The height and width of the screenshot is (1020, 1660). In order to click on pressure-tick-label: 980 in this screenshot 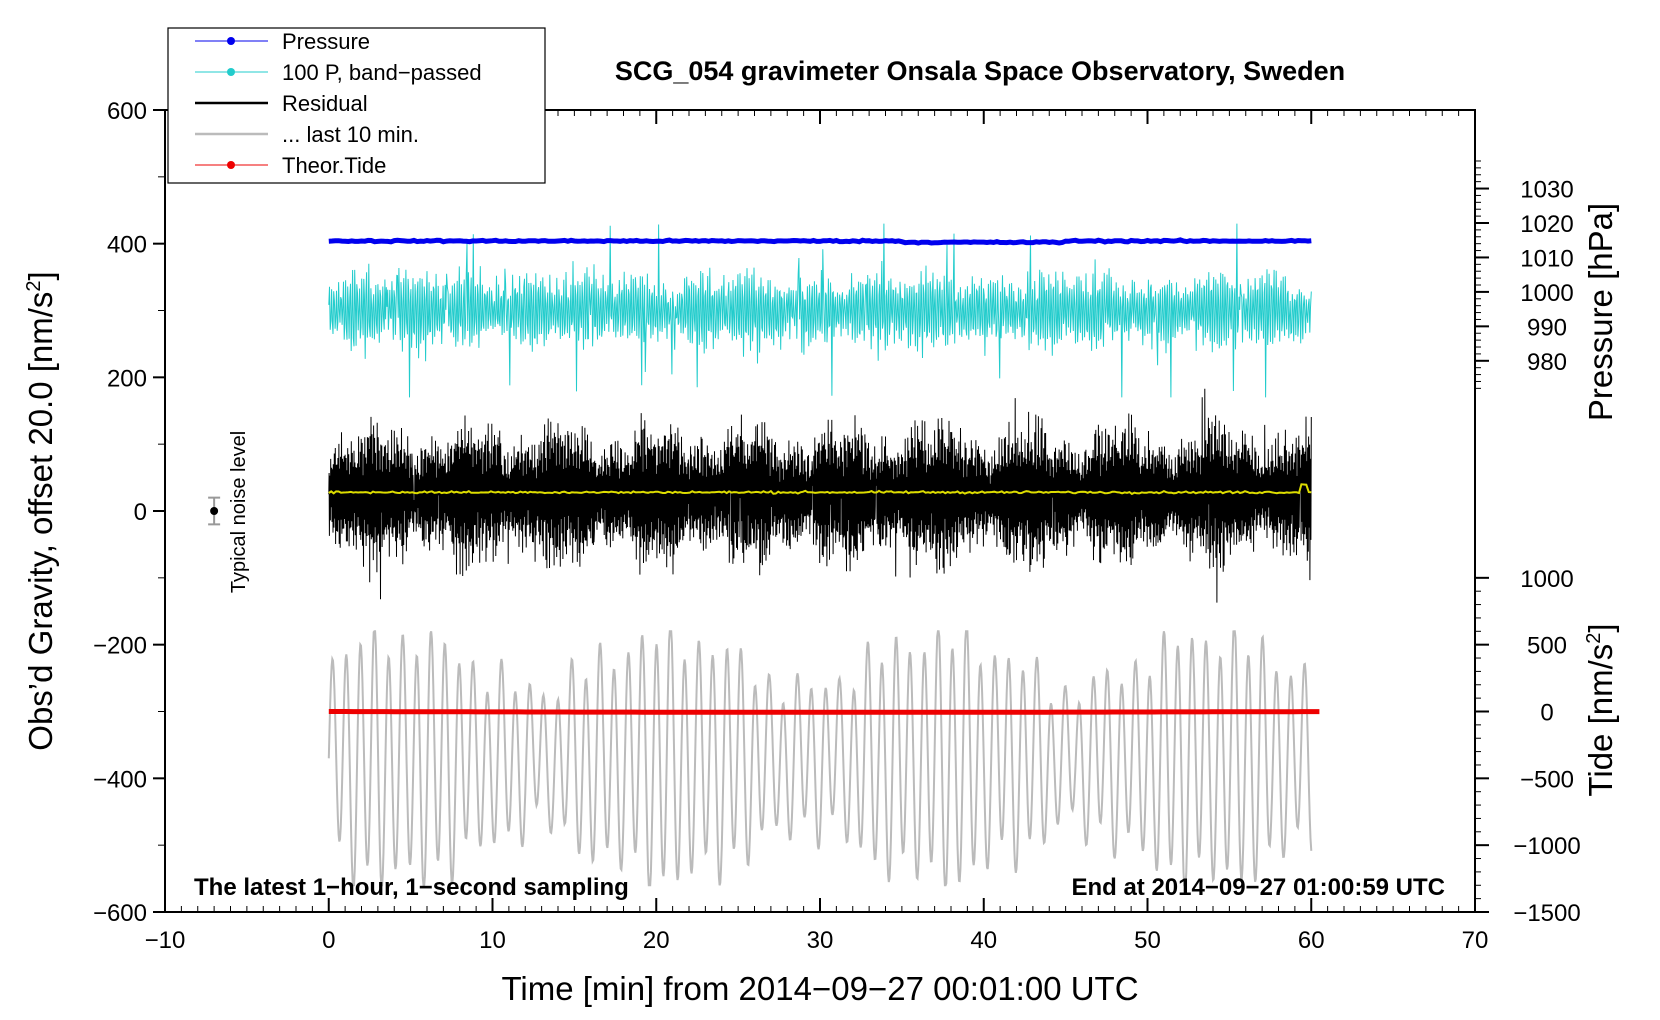, I will do `click(1547, 362)`.